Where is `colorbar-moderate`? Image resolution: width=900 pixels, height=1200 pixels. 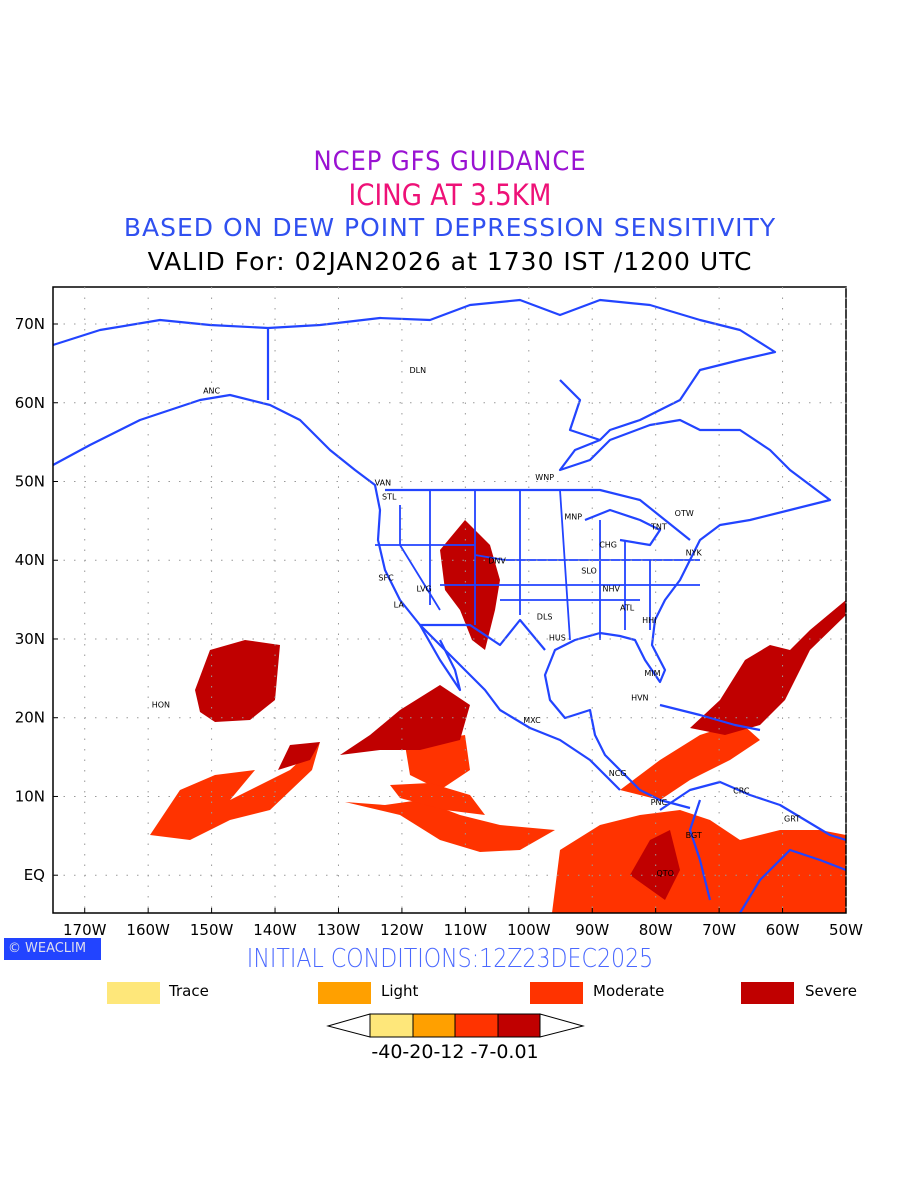
colorbar-moderate is located at coordinates (476, 1025).